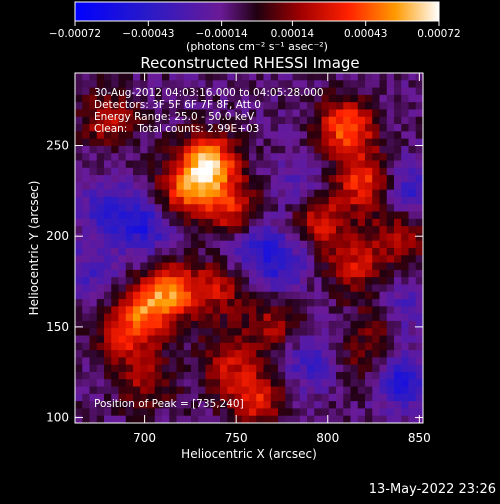  Describe the element at coordinates (144, 438) in the screenshot. I see `x-tick-label: 700` at that location.